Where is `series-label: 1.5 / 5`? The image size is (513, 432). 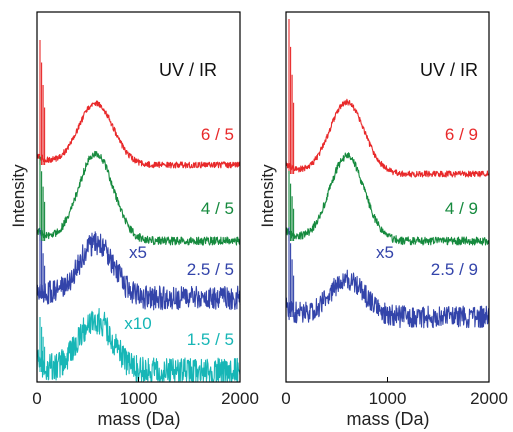 series-label: 1.5 / 5 is located at coordinates (210, 339).